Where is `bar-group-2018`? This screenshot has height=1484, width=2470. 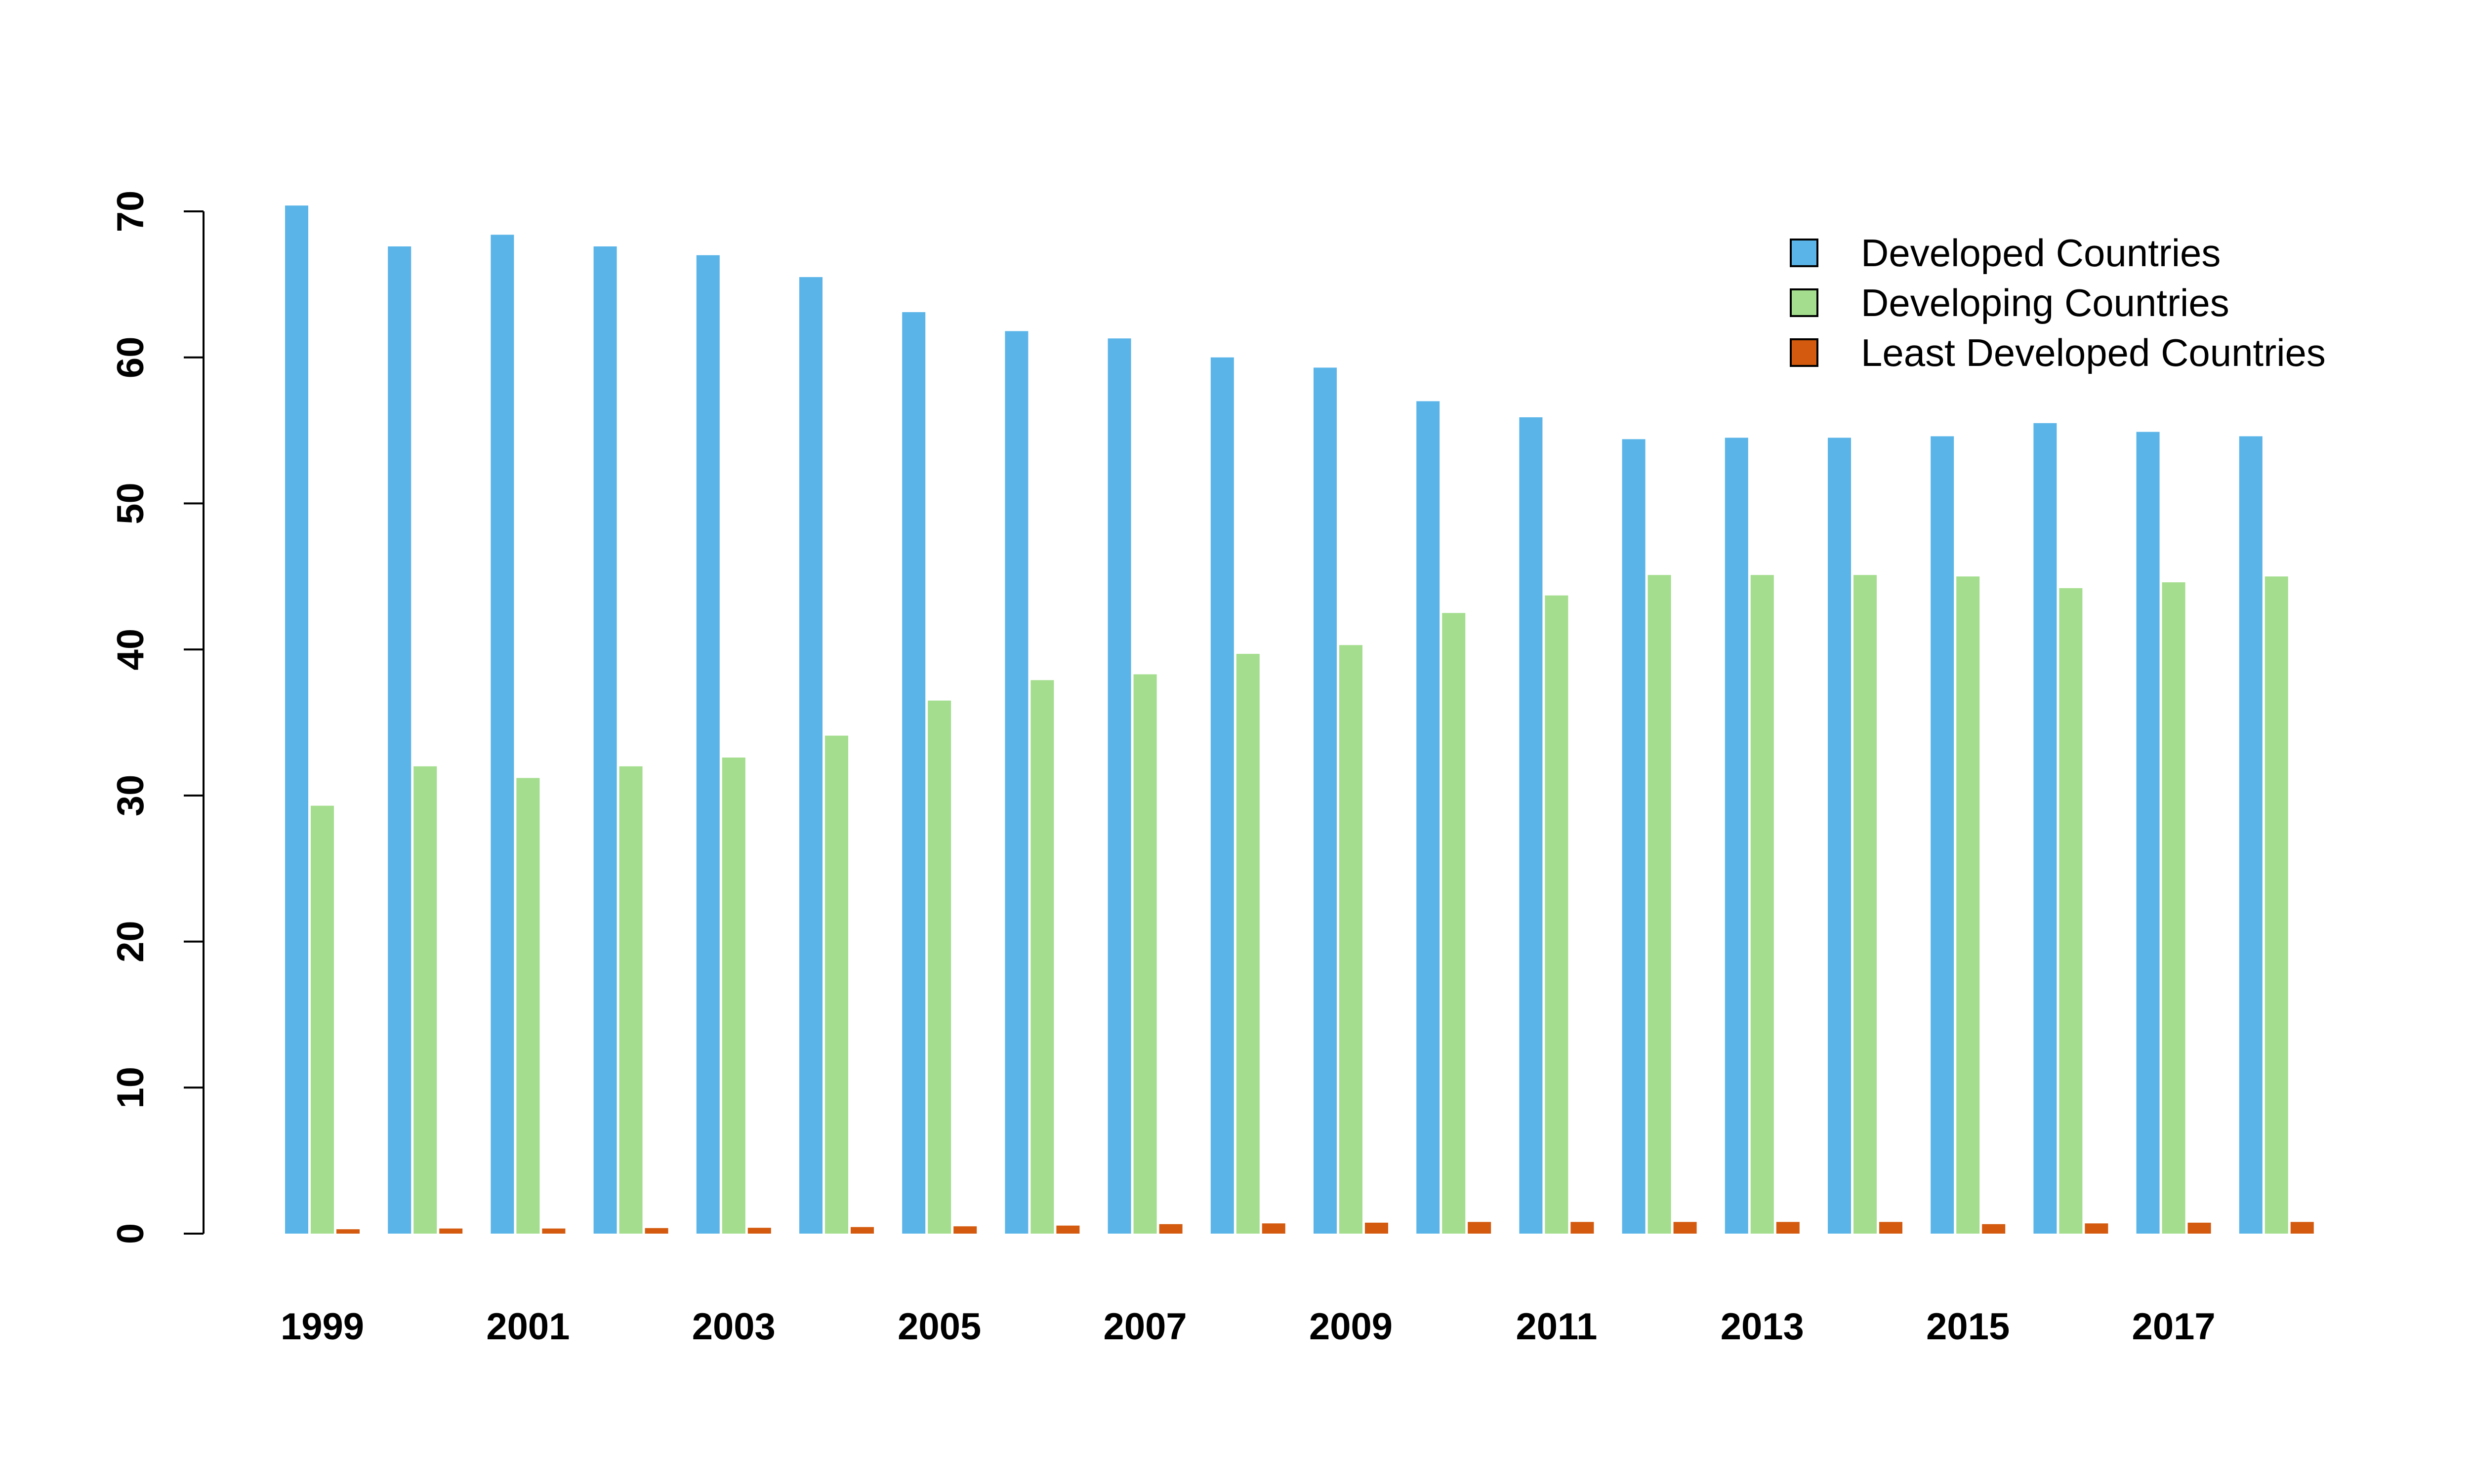 bar-group-2018 is located at coordinates (2276, 835).